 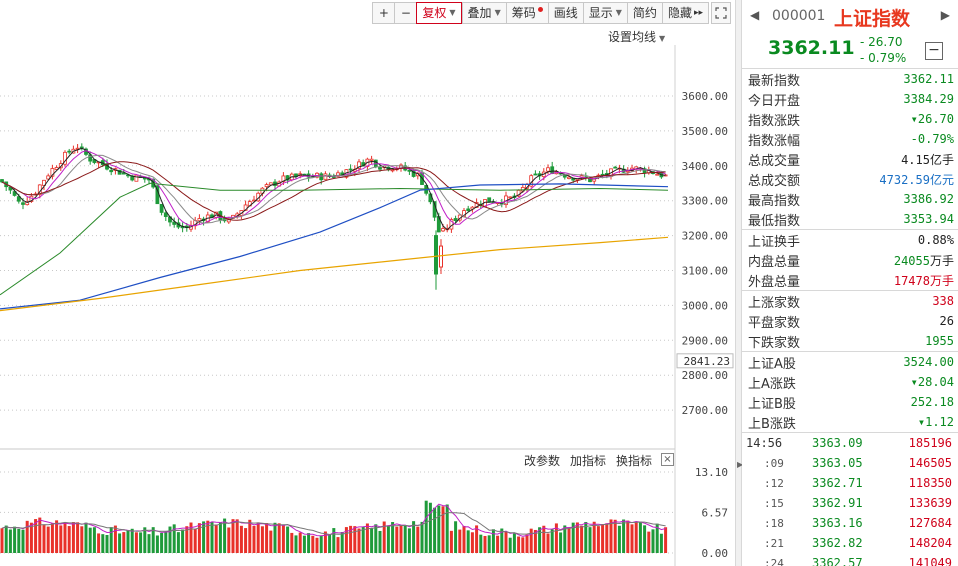 I want to click on diejia-label: 叠加, so click(x=479, y=13).